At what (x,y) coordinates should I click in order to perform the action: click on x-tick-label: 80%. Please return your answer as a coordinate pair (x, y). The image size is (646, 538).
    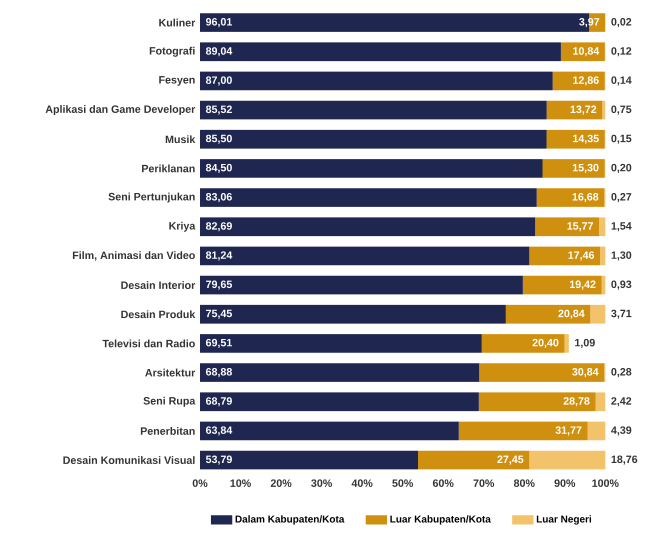
    Looking at the image, I should click on (524, 483).